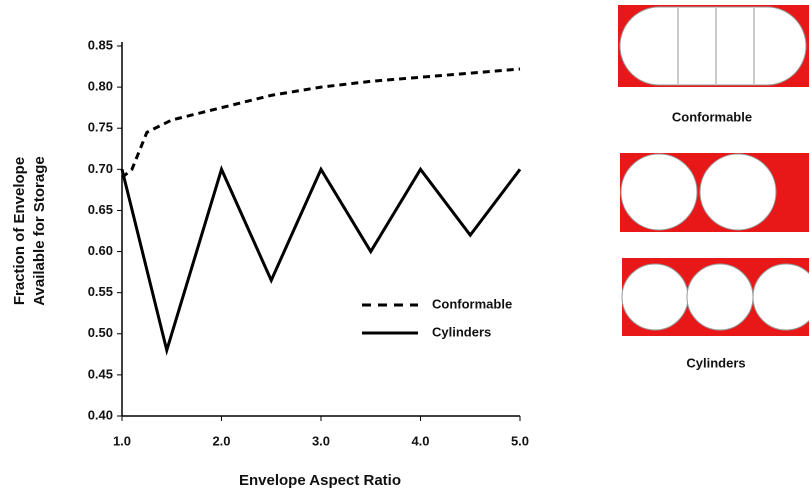 The height and width of the screenshot is (495, 809). I want to click on y-tick-label: 0.50, so click(100, 332).